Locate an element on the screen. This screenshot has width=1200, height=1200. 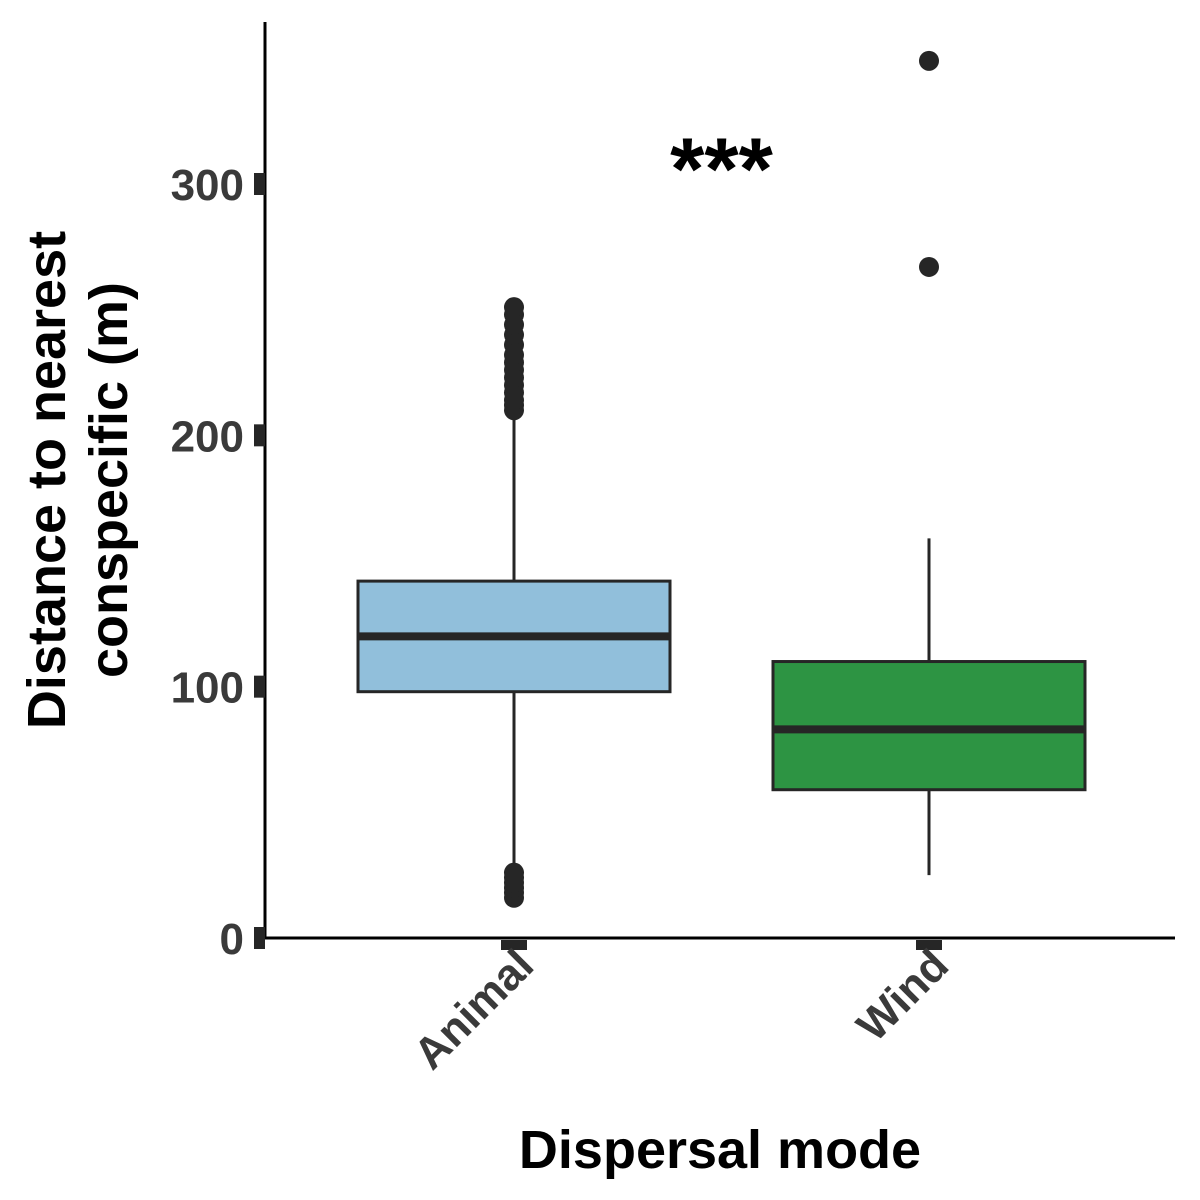
x-tick-mark-animal is located at coordinates (514, 945).